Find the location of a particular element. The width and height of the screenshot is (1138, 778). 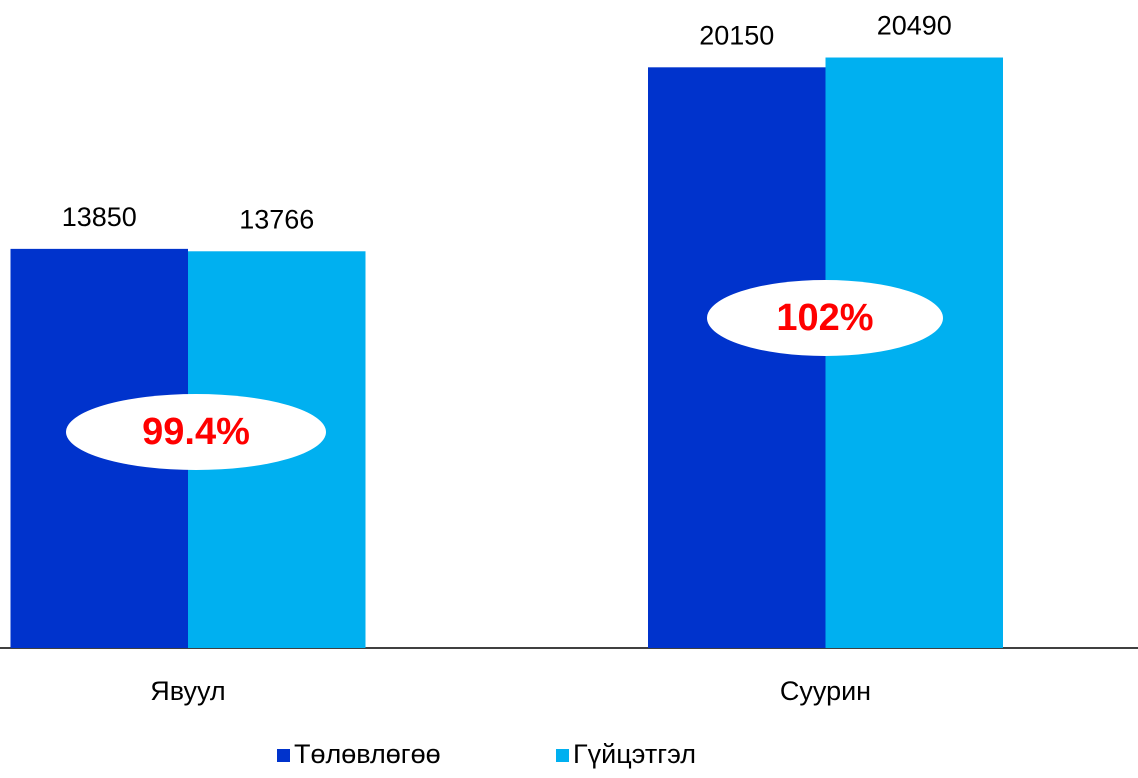

data-label: 20490 is located at coordinates (914, 26).